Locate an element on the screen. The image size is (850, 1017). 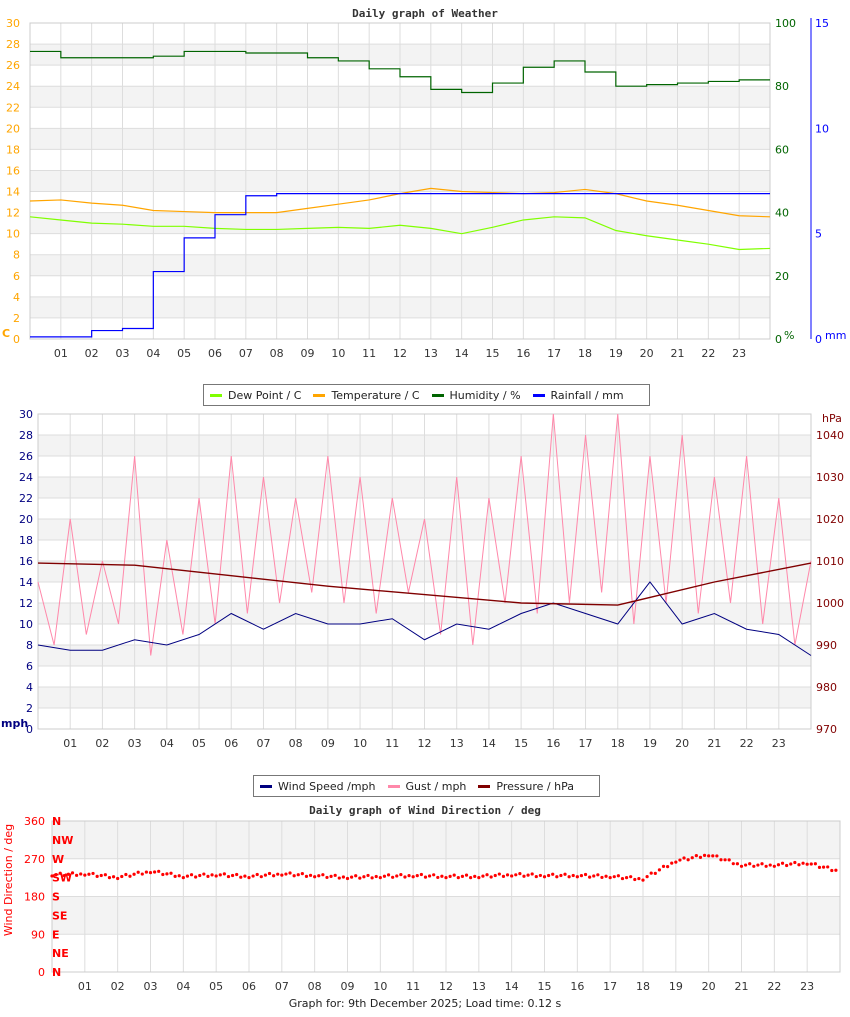
legend-humidity: Humidity / % is located at coordinates (476, 395).